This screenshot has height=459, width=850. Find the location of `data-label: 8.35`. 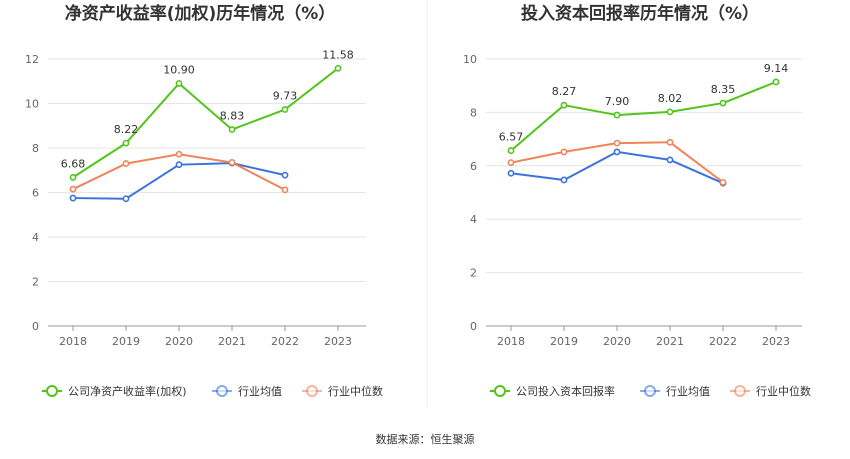

data-label: 8.35 is located at coordinates (723, 89).